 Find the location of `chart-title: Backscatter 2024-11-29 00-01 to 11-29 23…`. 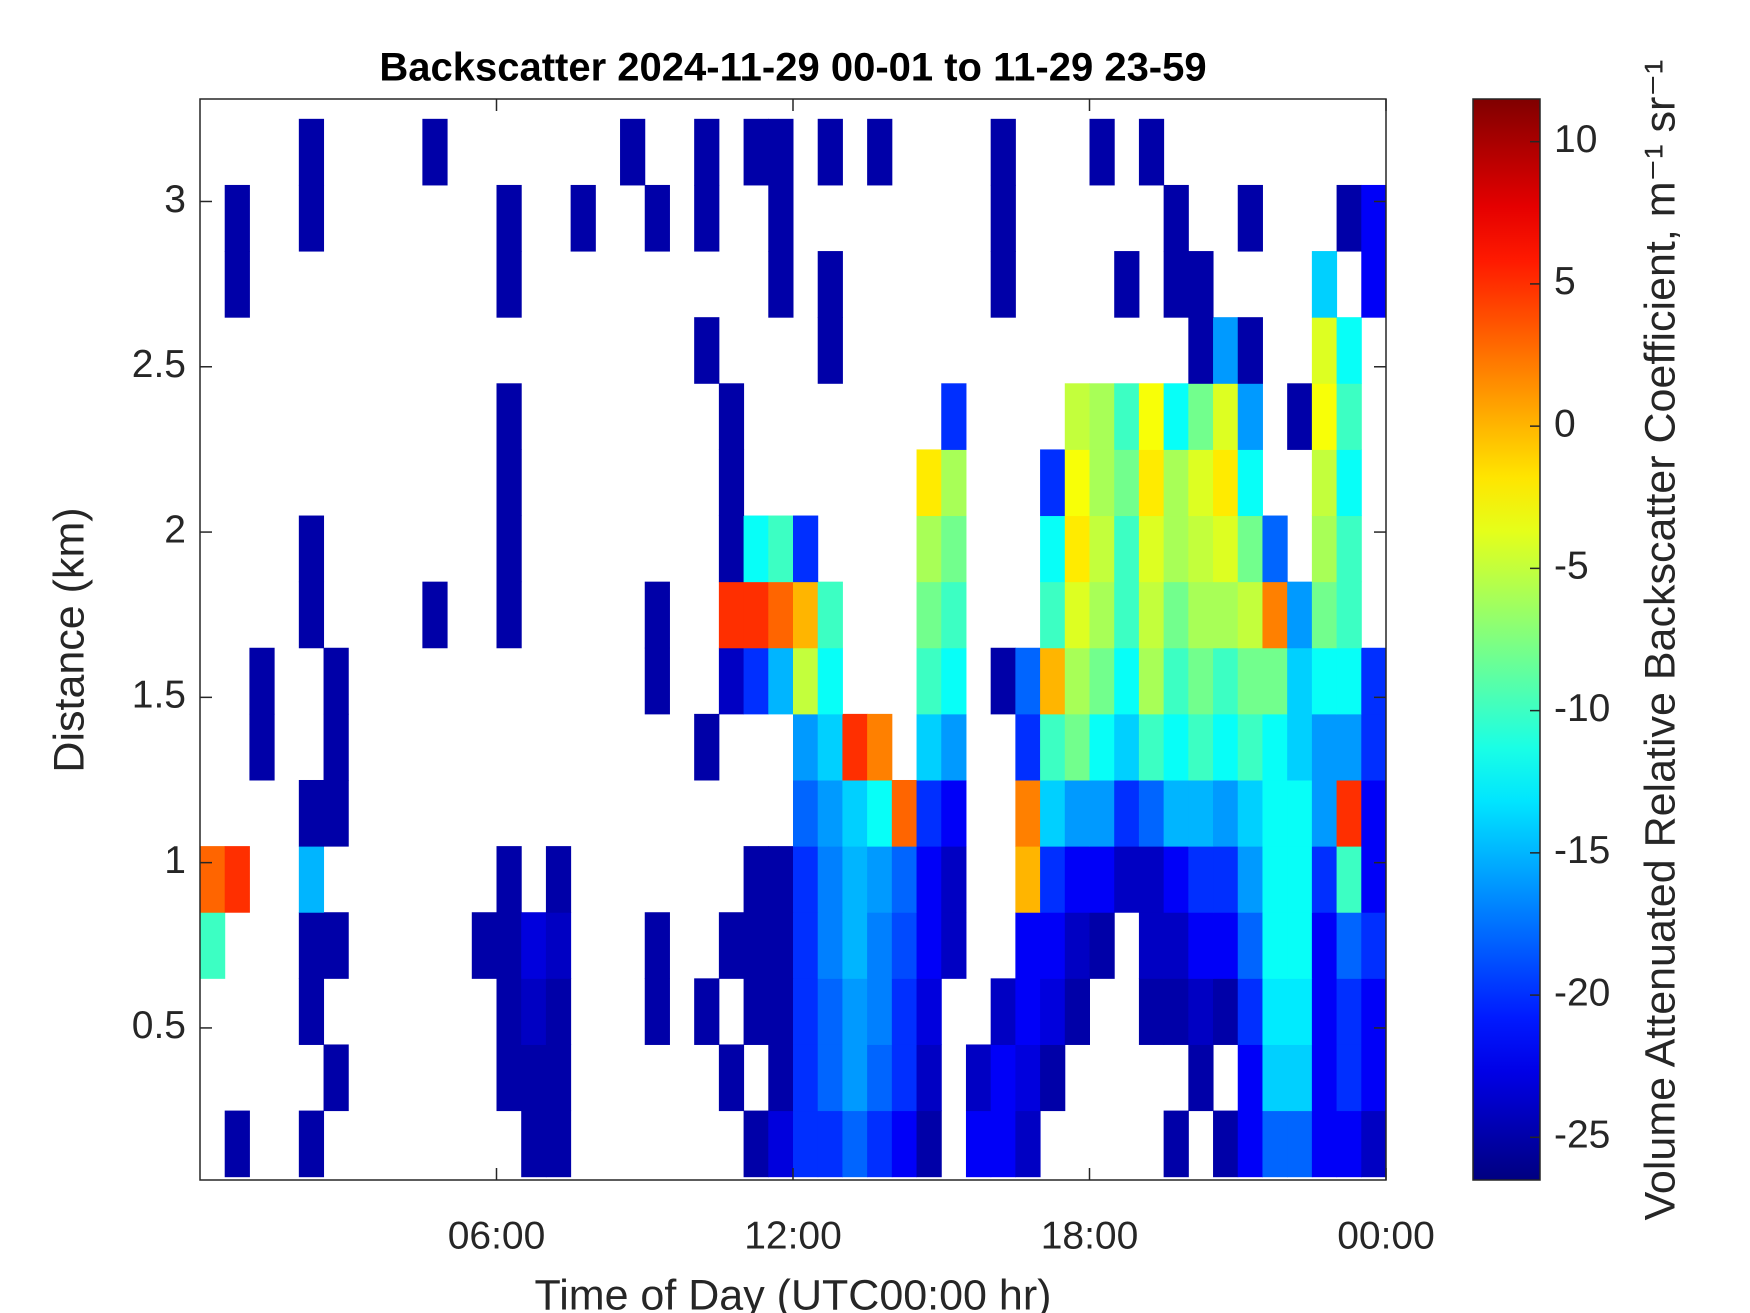

chart-title: Backscatter 2024-11-29 00-01 to 11-29 23… is located at coordinates (792, 68).